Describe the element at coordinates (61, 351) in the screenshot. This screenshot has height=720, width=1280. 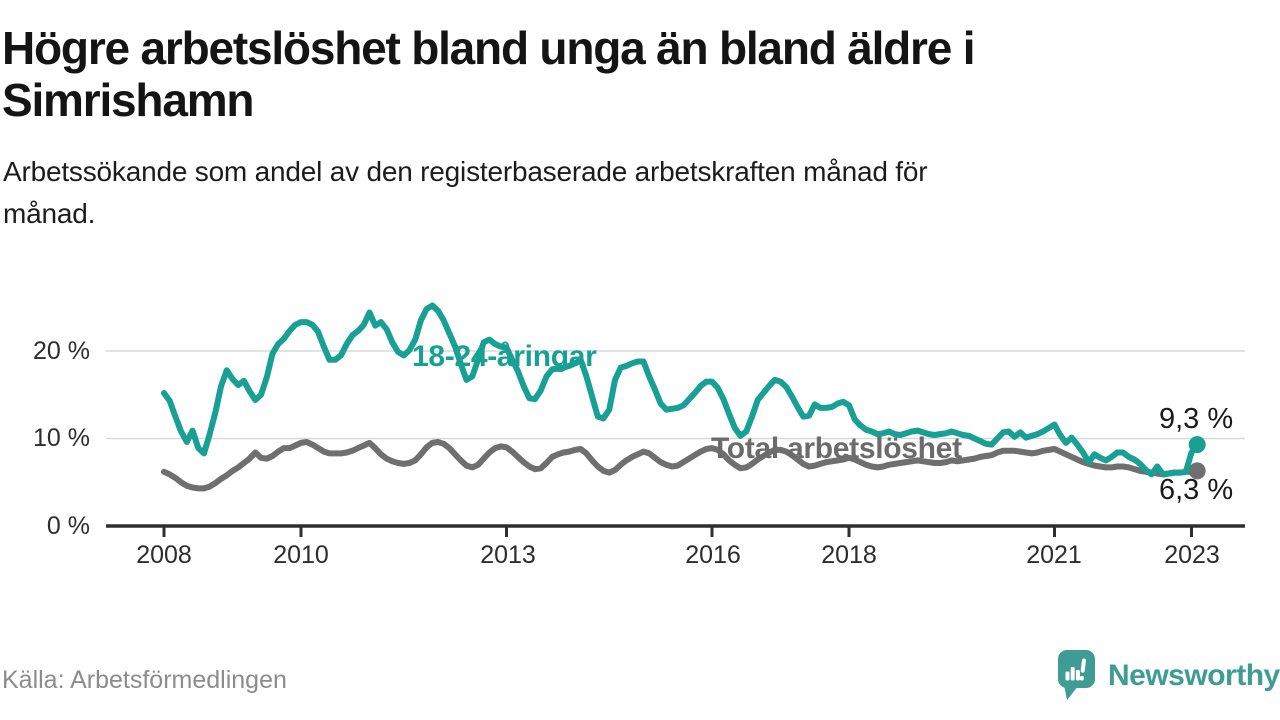
I see `y-tick-label-20: 20 %` at that location.